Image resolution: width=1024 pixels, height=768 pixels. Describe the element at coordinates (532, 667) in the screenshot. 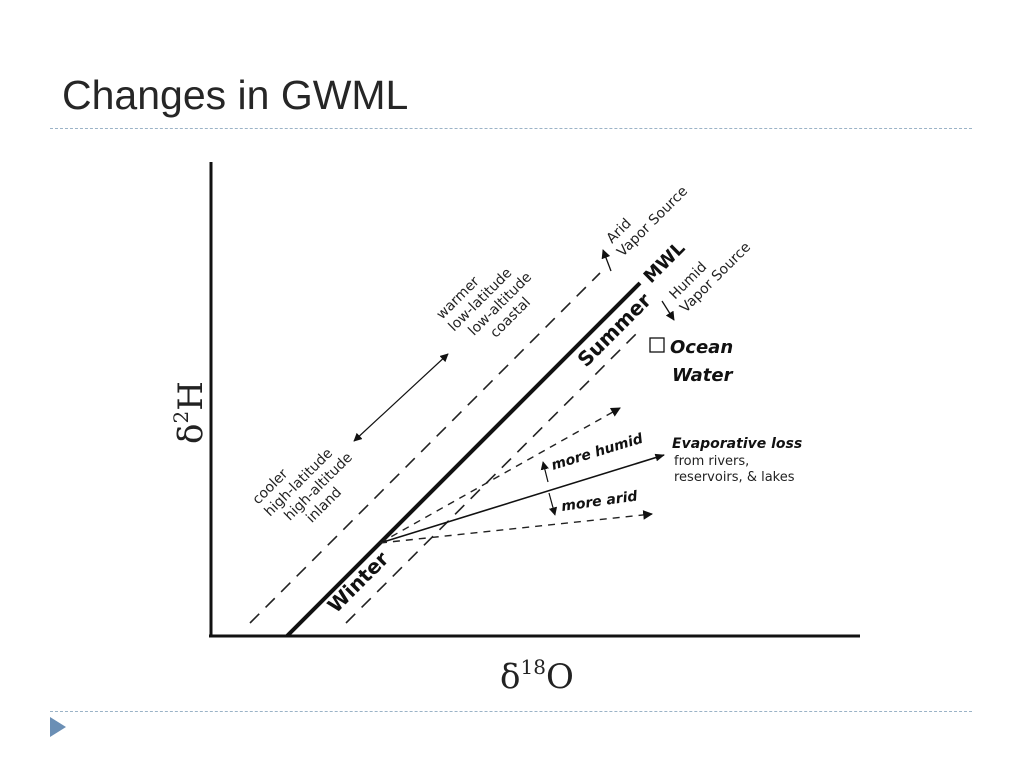

I see `x-axis-superscript: 18` at that location.